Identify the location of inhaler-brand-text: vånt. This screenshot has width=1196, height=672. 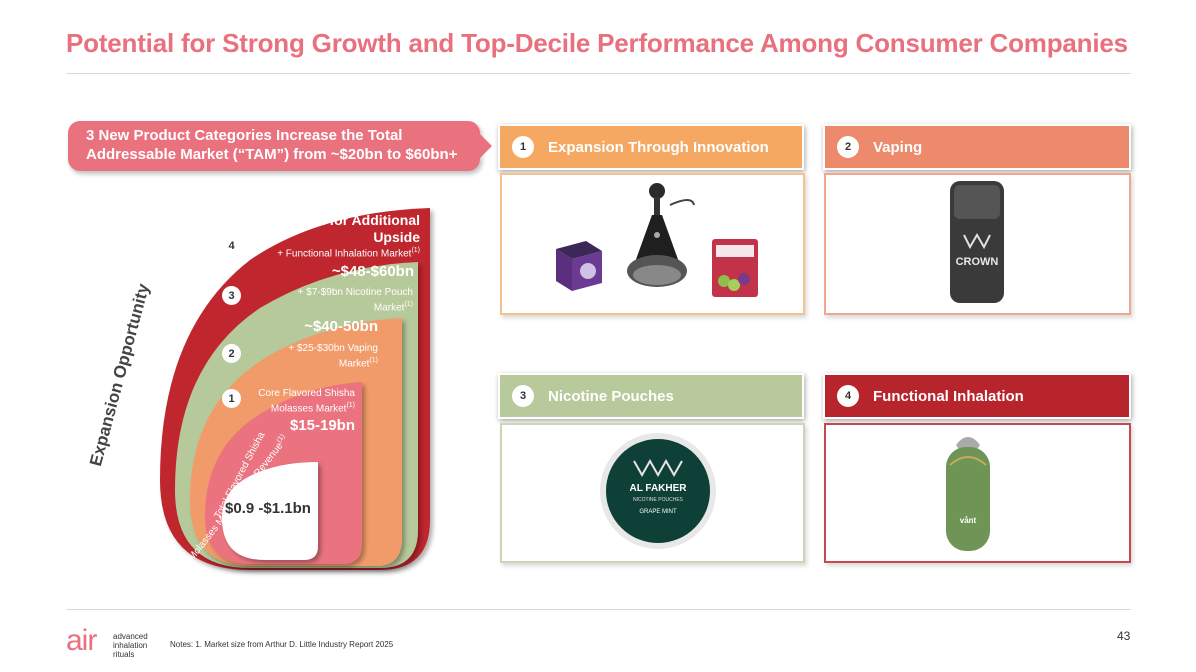
(968, 520).